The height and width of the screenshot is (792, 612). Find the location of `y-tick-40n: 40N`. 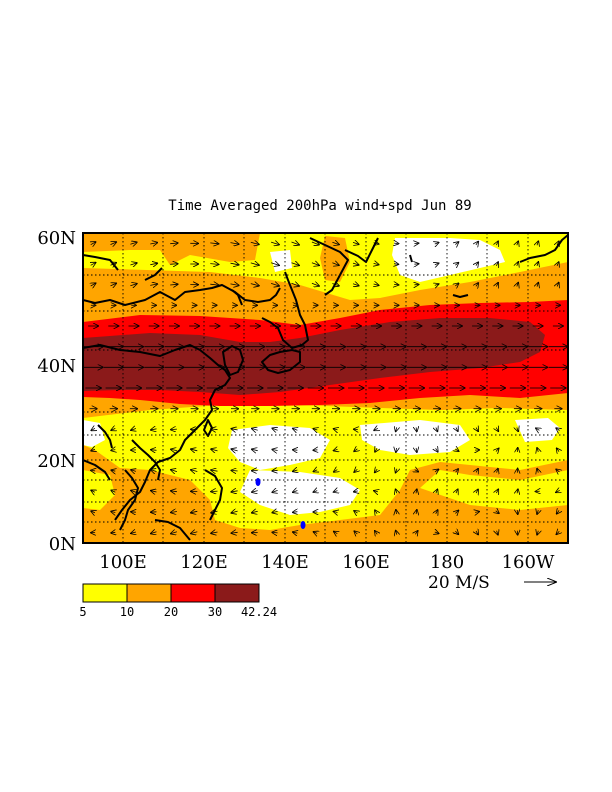

y-tick-40n: 40N is located at coordinates (56, 366).